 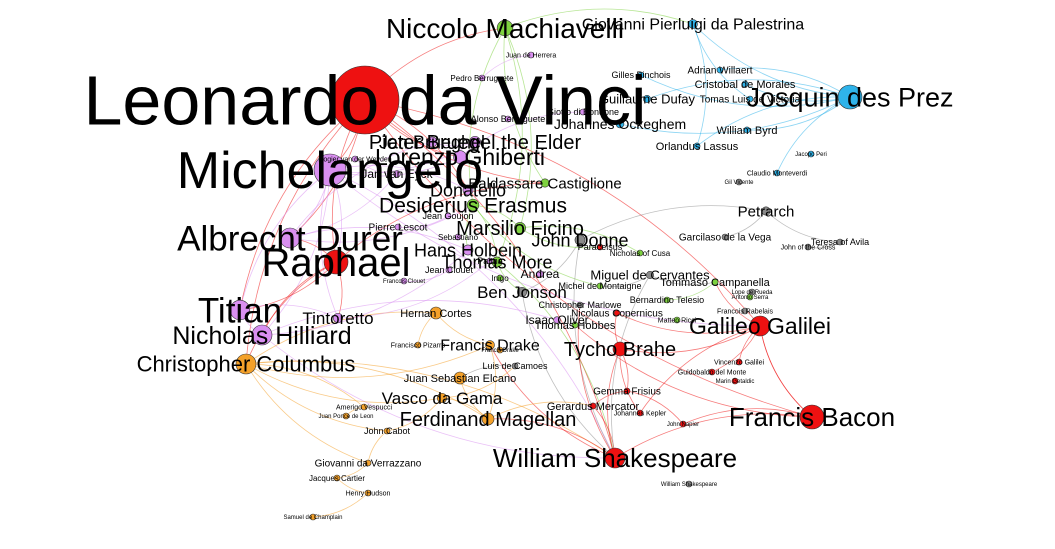 I want to click on label-elcano: Juan Sebastian Elcano, so click(x=460, y=379).